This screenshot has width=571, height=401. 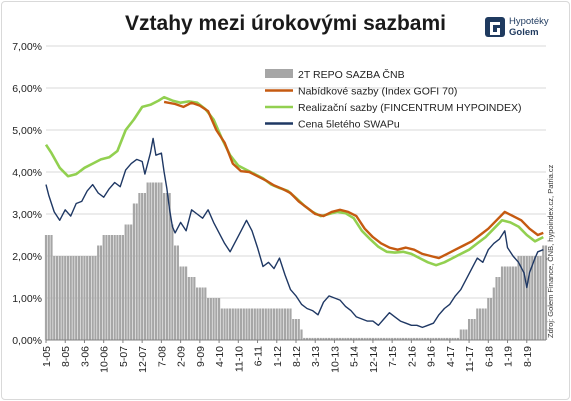 I want to click on logo-line1: Hypotéky, so click(x=529, y=21).